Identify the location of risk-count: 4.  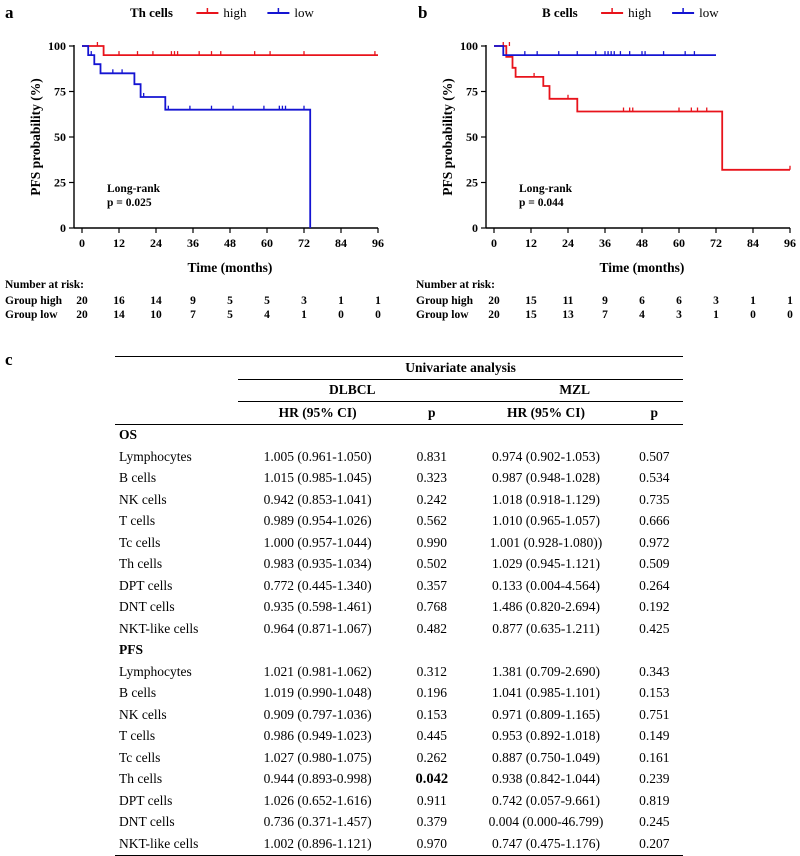
(267, 315).